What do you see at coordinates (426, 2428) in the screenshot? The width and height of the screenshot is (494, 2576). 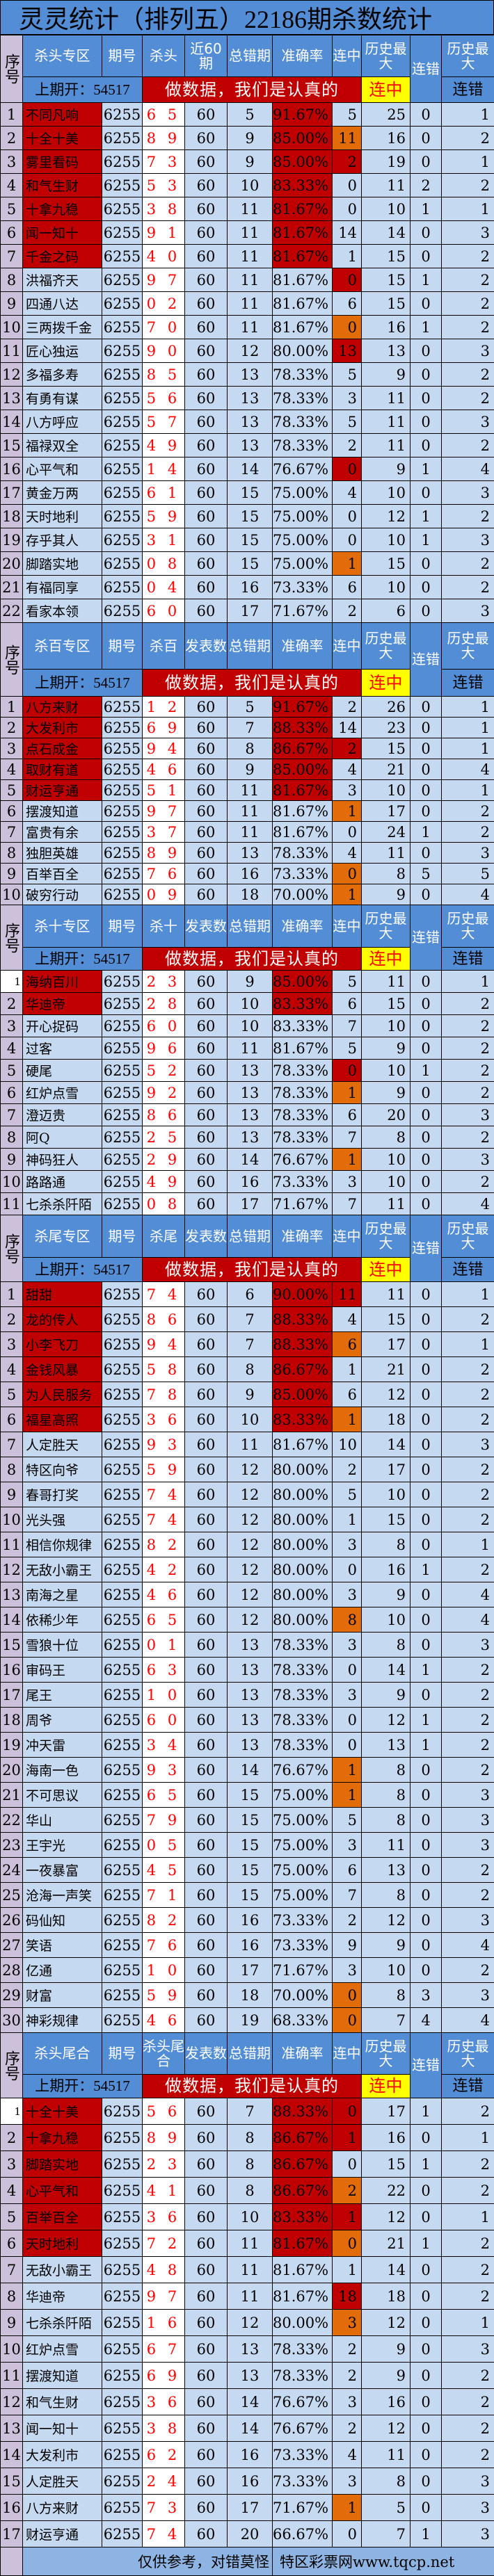 I see `error-streak: 0` at bounding box center [426, 2428].